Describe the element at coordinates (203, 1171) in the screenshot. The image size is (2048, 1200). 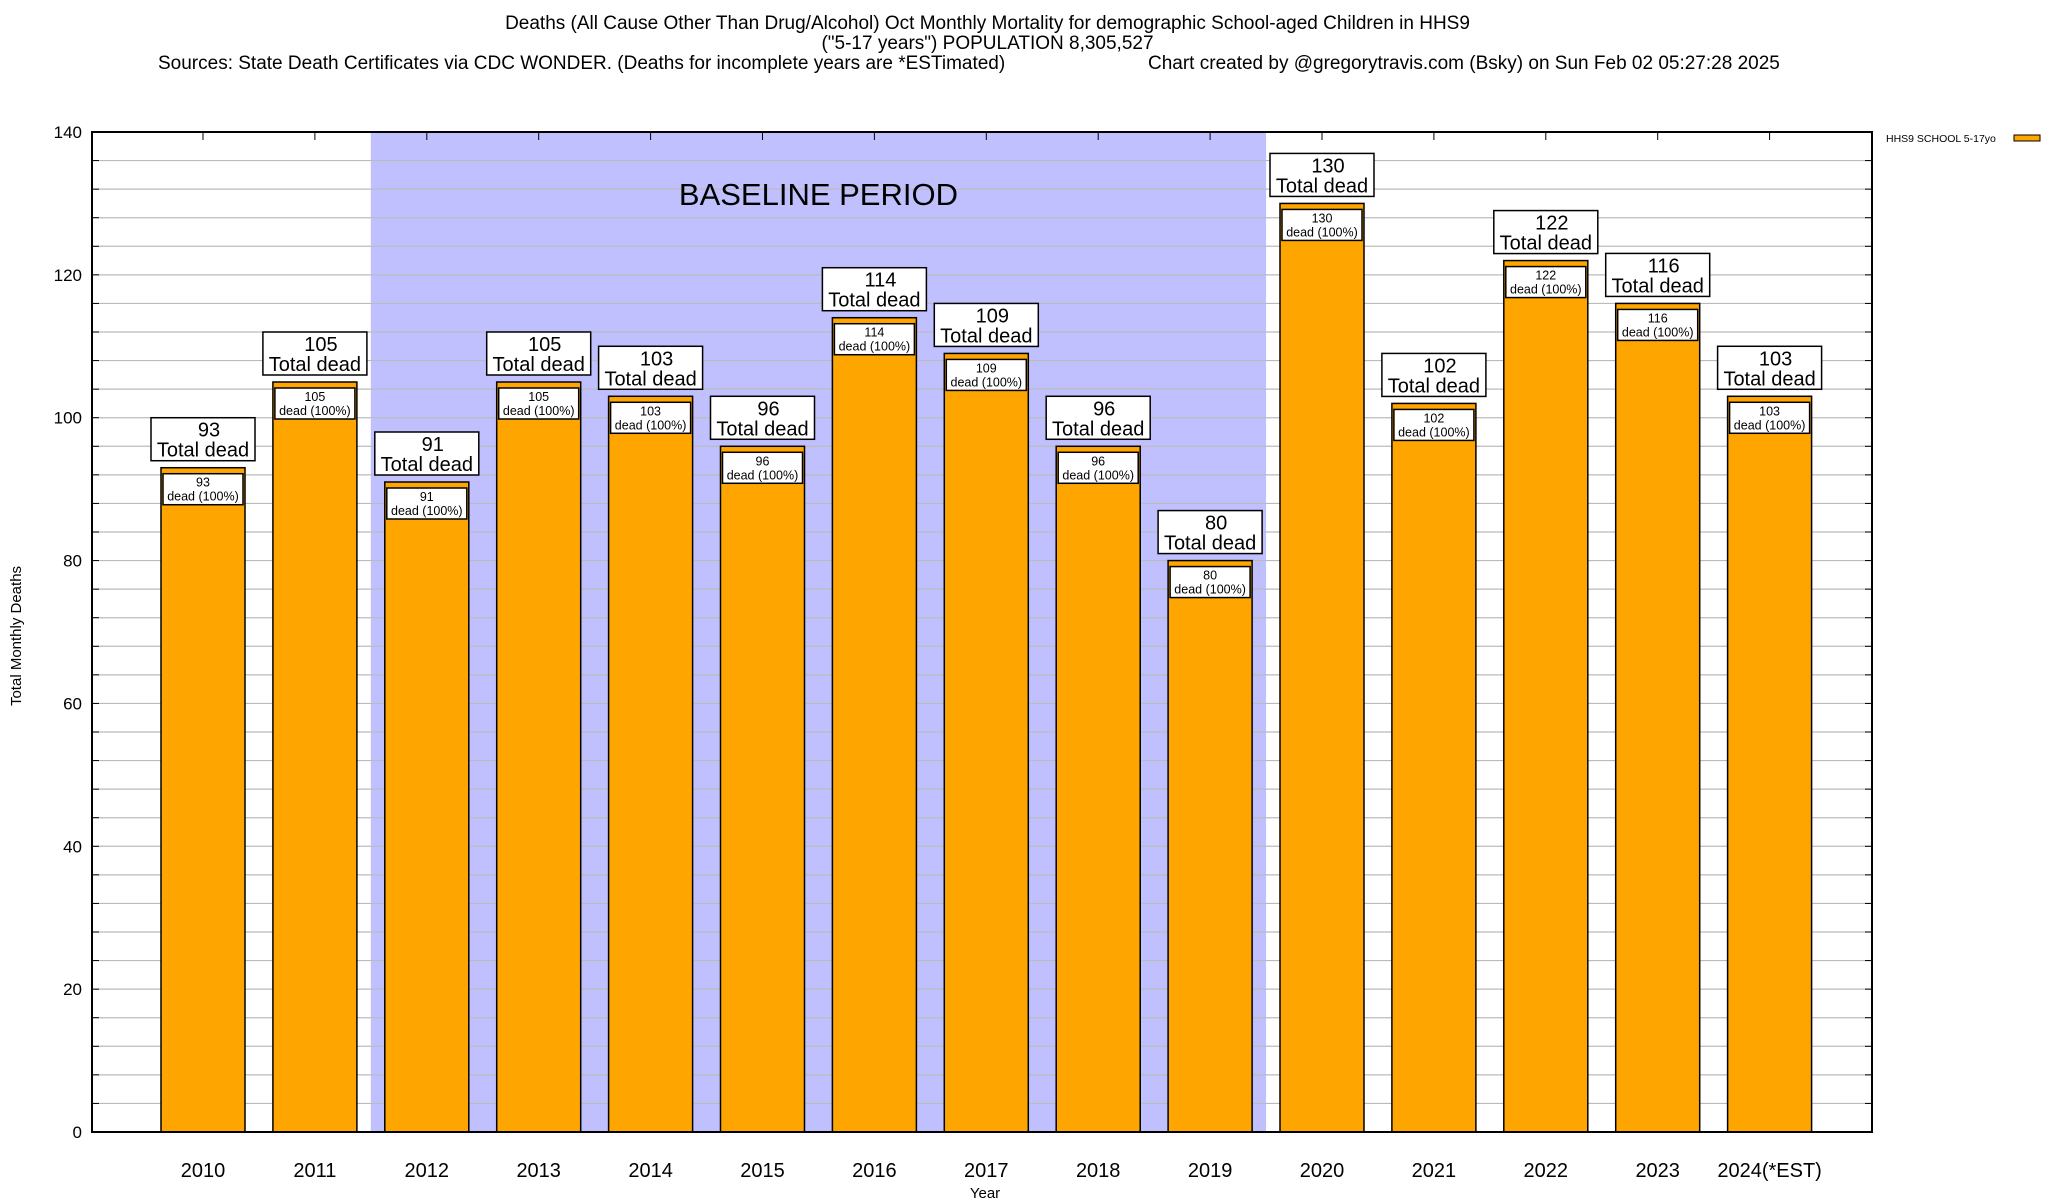
I see `x-tick-label: 2010` at that location.